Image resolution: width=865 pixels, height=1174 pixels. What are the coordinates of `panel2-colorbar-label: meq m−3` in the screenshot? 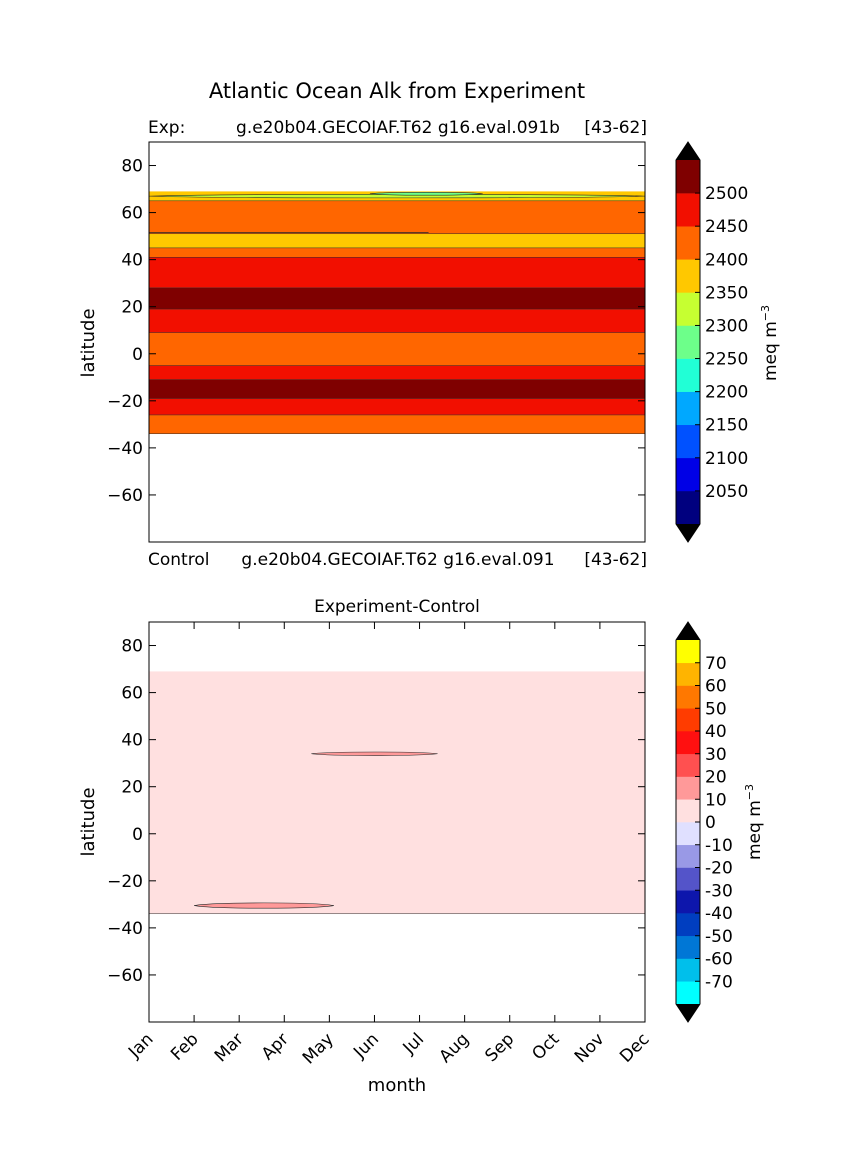 It's located at (754, 822).